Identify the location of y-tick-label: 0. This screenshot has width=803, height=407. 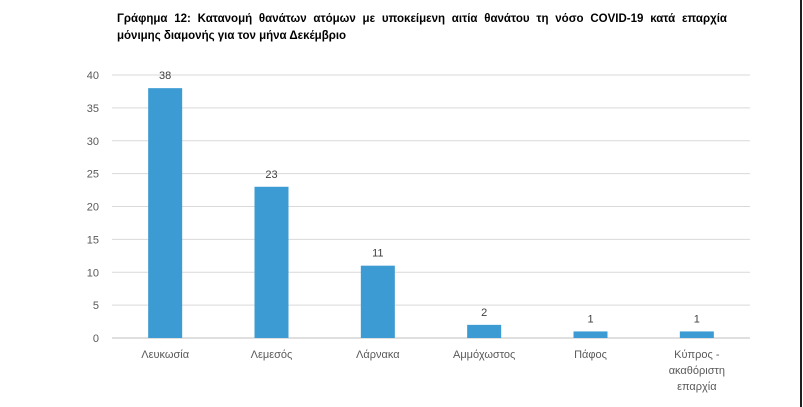
(96, 339).